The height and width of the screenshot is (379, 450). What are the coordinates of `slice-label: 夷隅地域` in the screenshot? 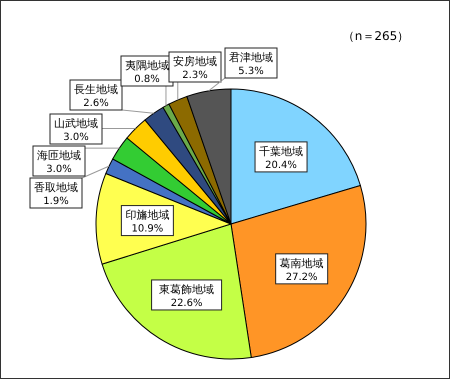 It's located at (147, 65).